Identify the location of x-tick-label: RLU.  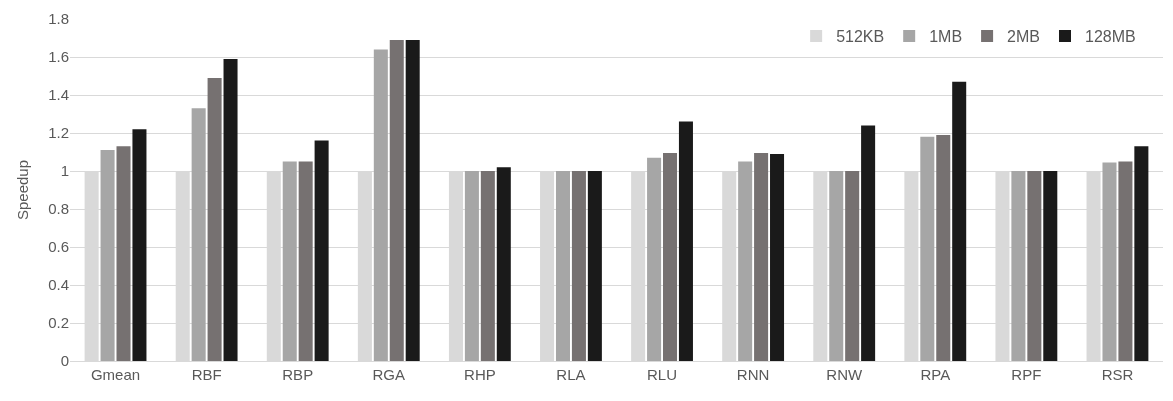
(662, 374).